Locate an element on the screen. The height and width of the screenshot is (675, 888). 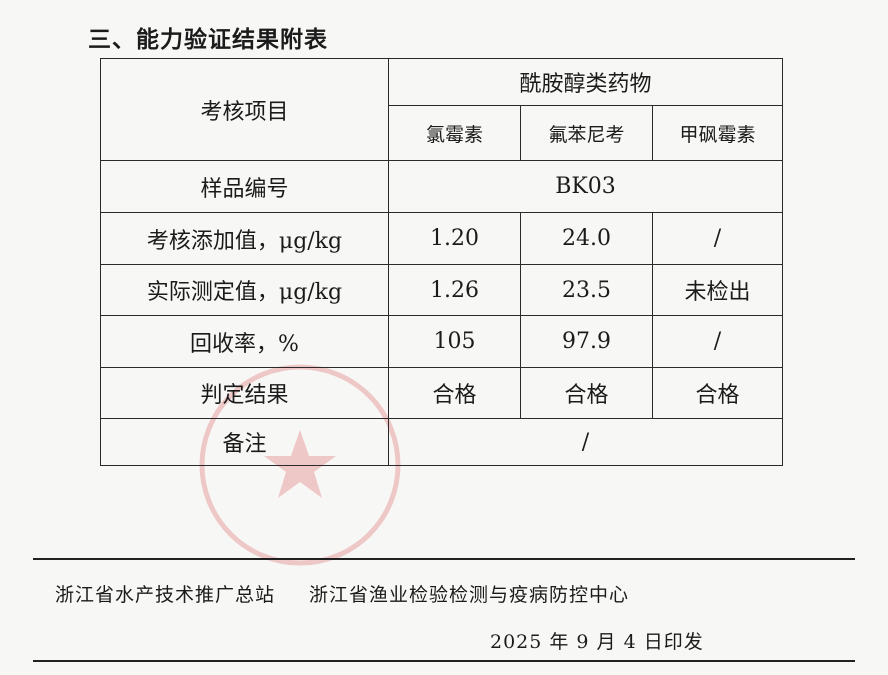
table-row: 回收率，% 105 97.9 / is located at coordinates (441, 341).